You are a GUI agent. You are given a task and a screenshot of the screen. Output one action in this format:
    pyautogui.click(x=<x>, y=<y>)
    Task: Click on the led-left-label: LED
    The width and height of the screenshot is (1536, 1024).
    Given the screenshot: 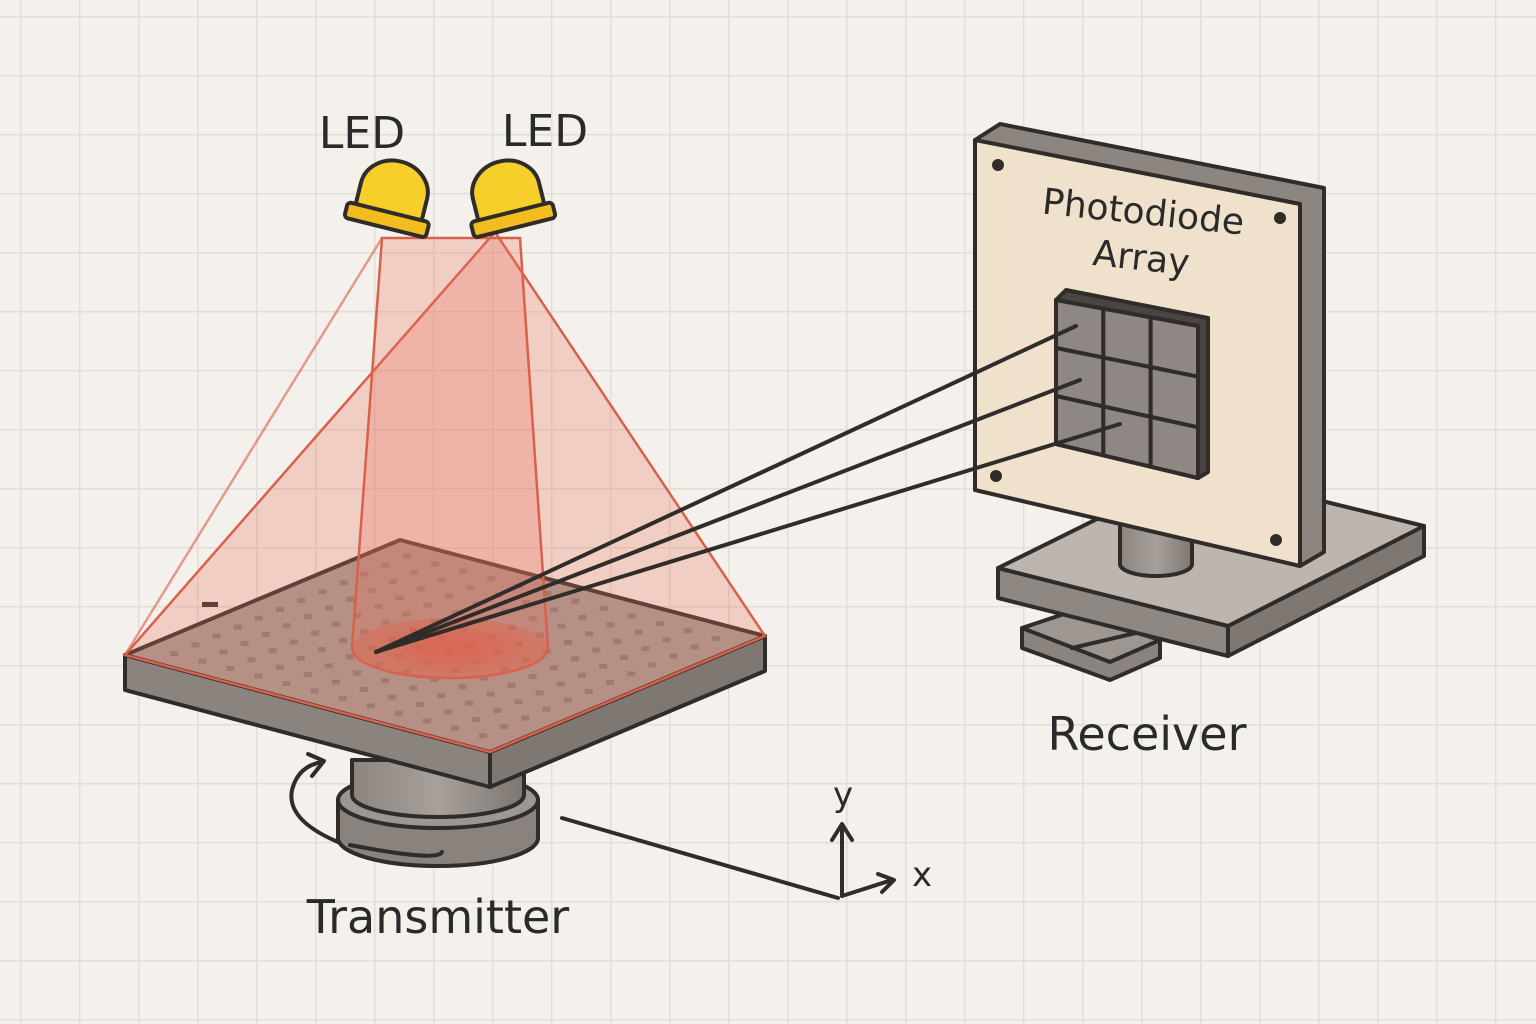 What is the action you would take?
    pyautogui.click(x=362, y=133)
    